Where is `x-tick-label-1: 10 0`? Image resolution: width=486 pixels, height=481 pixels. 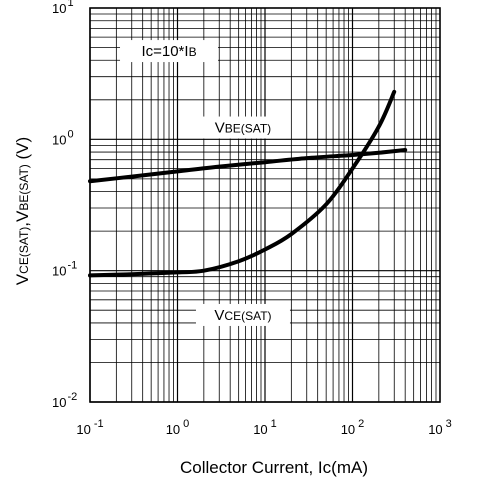
x-tick-label-1: 10 0 is located at coordinates (178, 427).